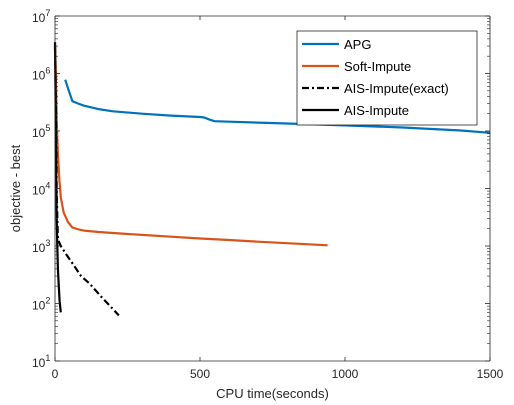  I want to click on legend-label-0: APG, so click(357, 44).